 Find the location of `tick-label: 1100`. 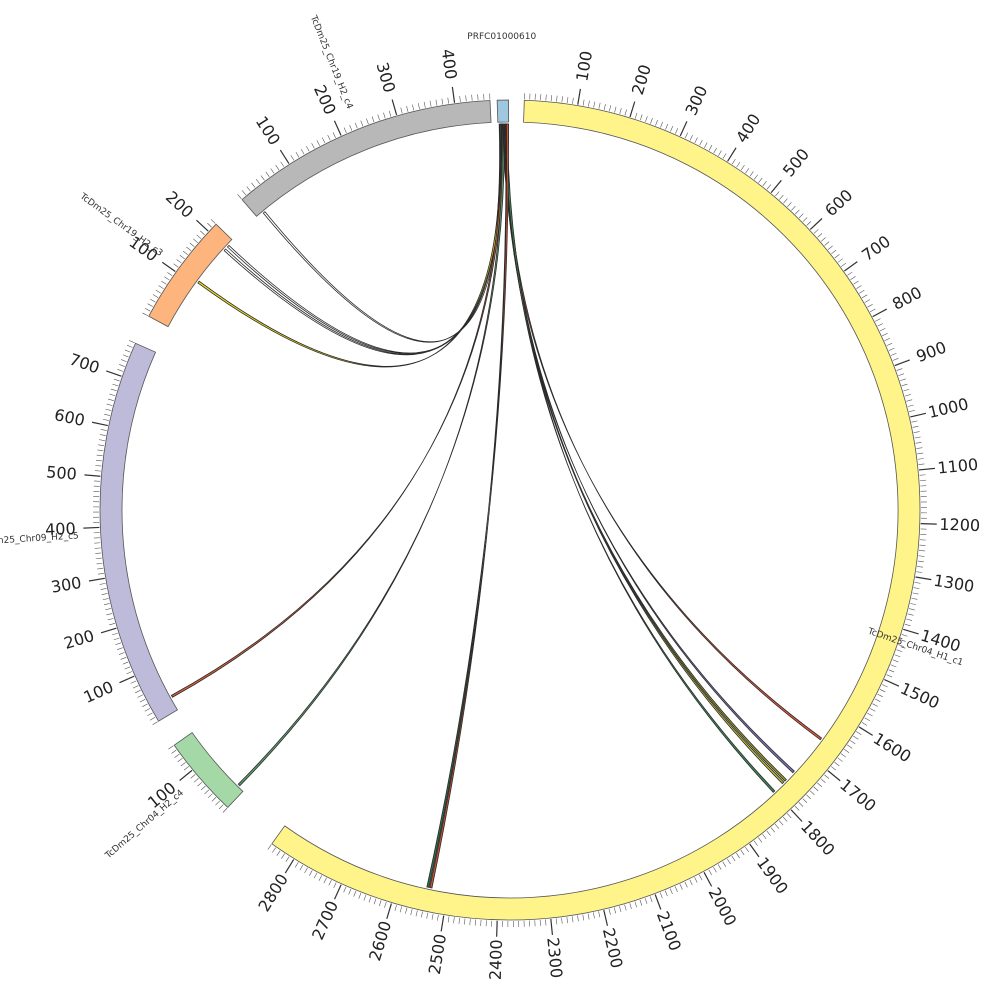

tick-label: 1100 is located at coordinates (958, 466).